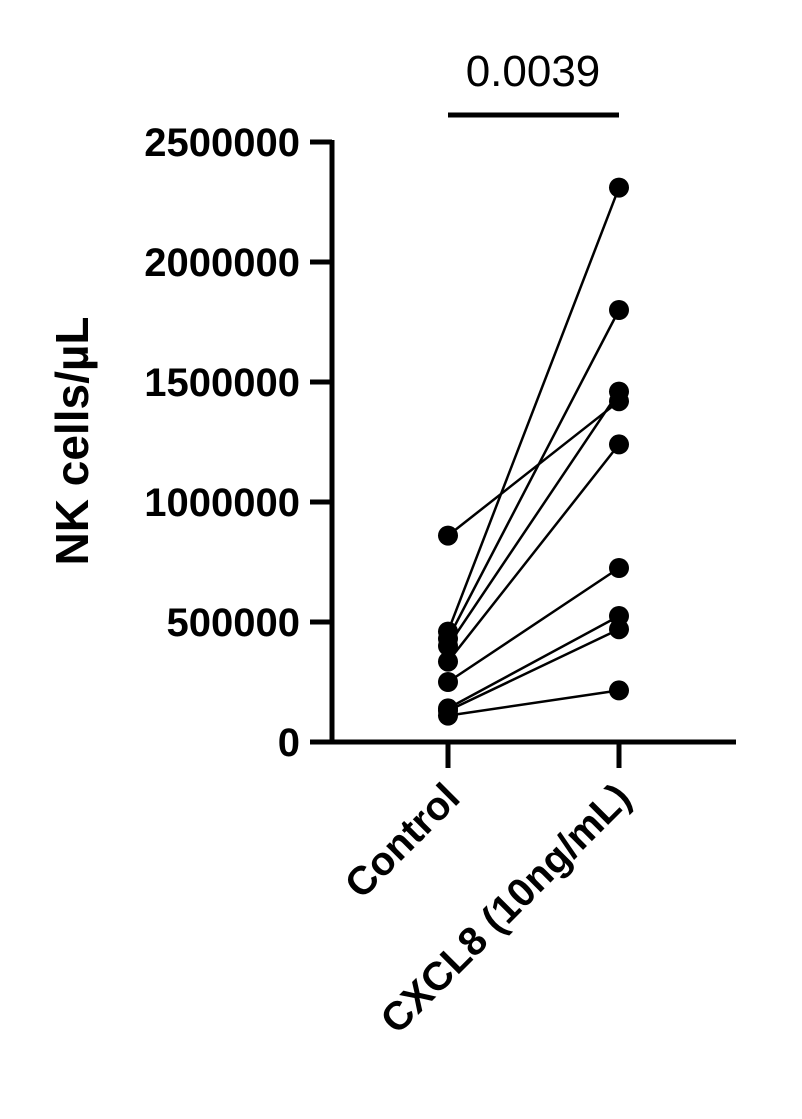  I want to click on y-tick-label: 2000000, so click(222, 263).